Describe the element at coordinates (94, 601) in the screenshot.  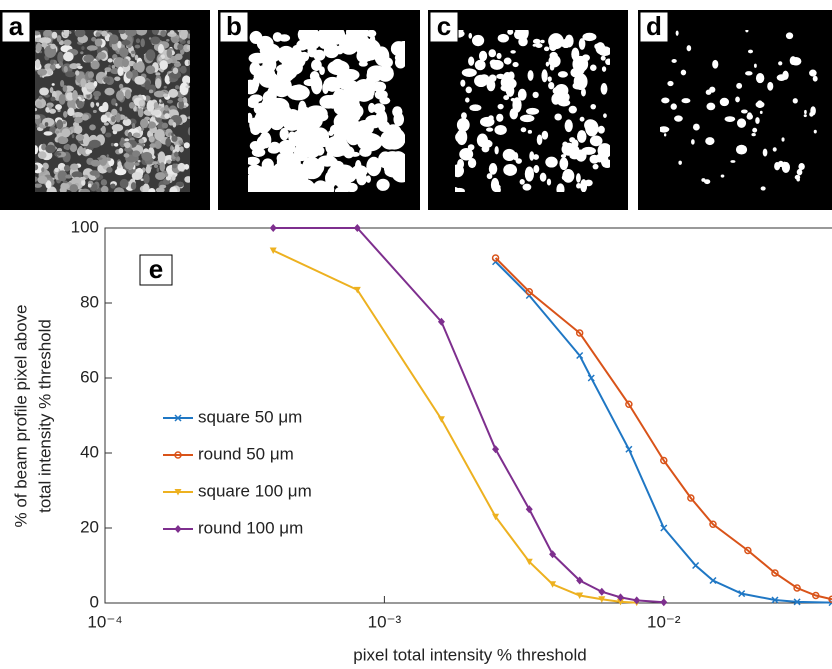
I see `y-tick-label: 0` at that location.